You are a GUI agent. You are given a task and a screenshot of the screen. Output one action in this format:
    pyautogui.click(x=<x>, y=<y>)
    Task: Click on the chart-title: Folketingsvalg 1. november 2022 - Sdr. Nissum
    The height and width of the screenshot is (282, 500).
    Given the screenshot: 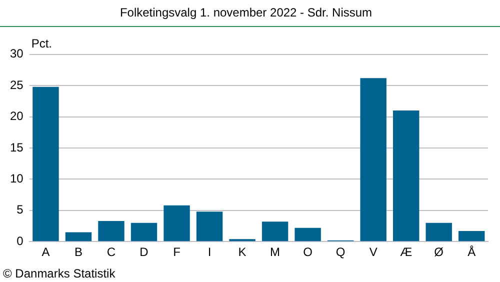 What is the action you would take?
    pyautogui.click(x=246, y=13)
    